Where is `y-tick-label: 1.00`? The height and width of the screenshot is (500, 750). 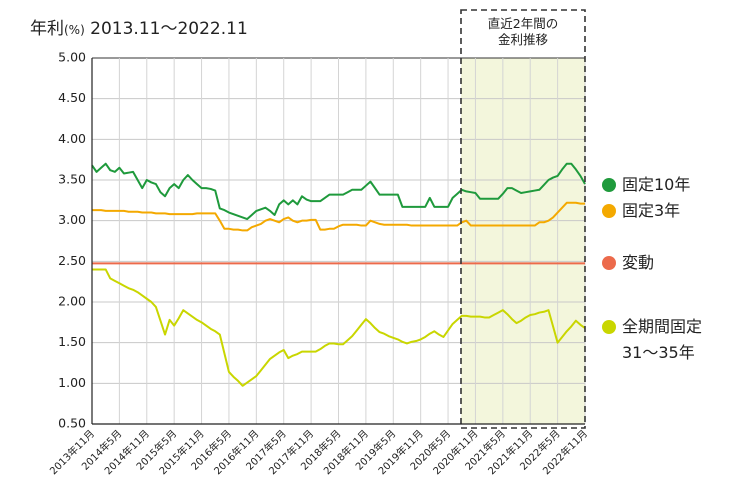
y-tick-label: 1.00 is located at coordinates (72, 382).